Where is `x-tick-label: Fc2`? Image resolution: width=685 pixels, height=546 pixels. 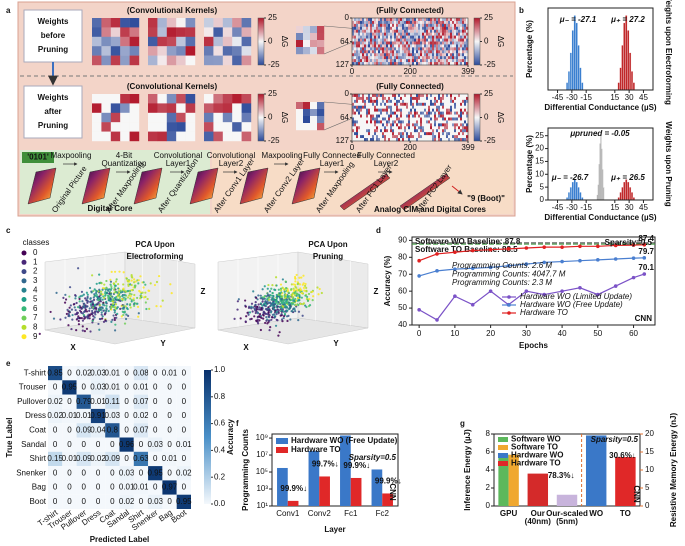
x-tick-label: Fc2 is located at coordinates (383, 513).